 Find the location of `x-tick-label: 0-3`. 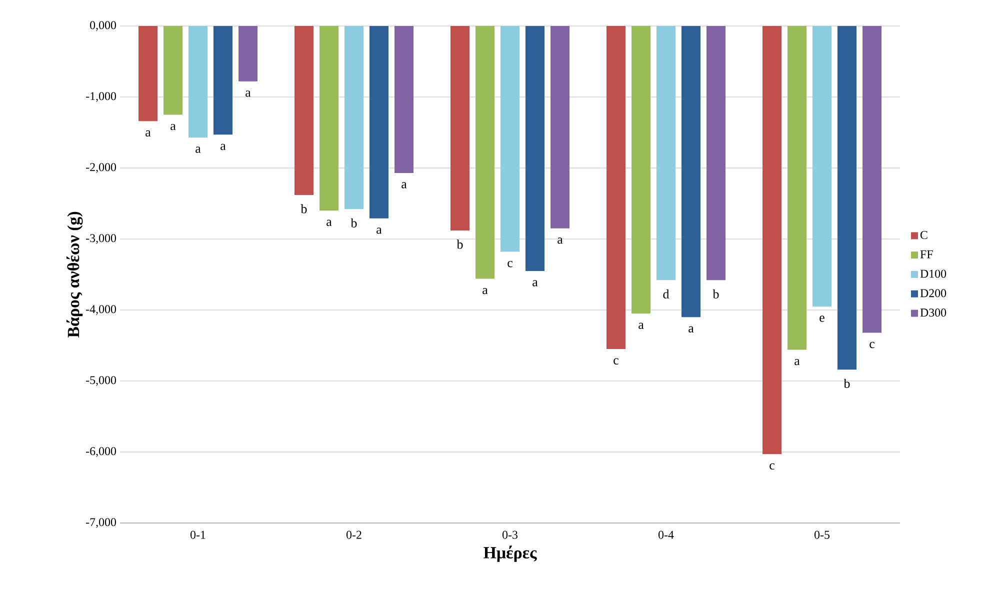

x-tick-label: 0-3 is located at coordinates (510, 534).